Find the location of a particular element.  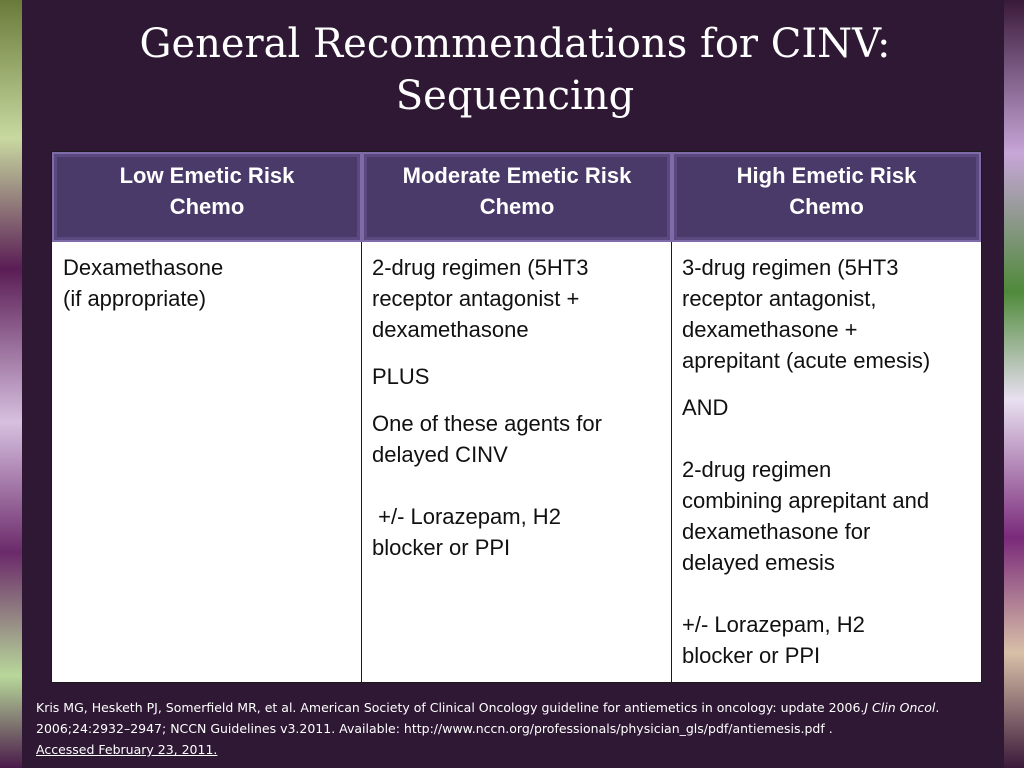

header-low-line-1: Low Emetic Risk is located at coordinates (207, 175).